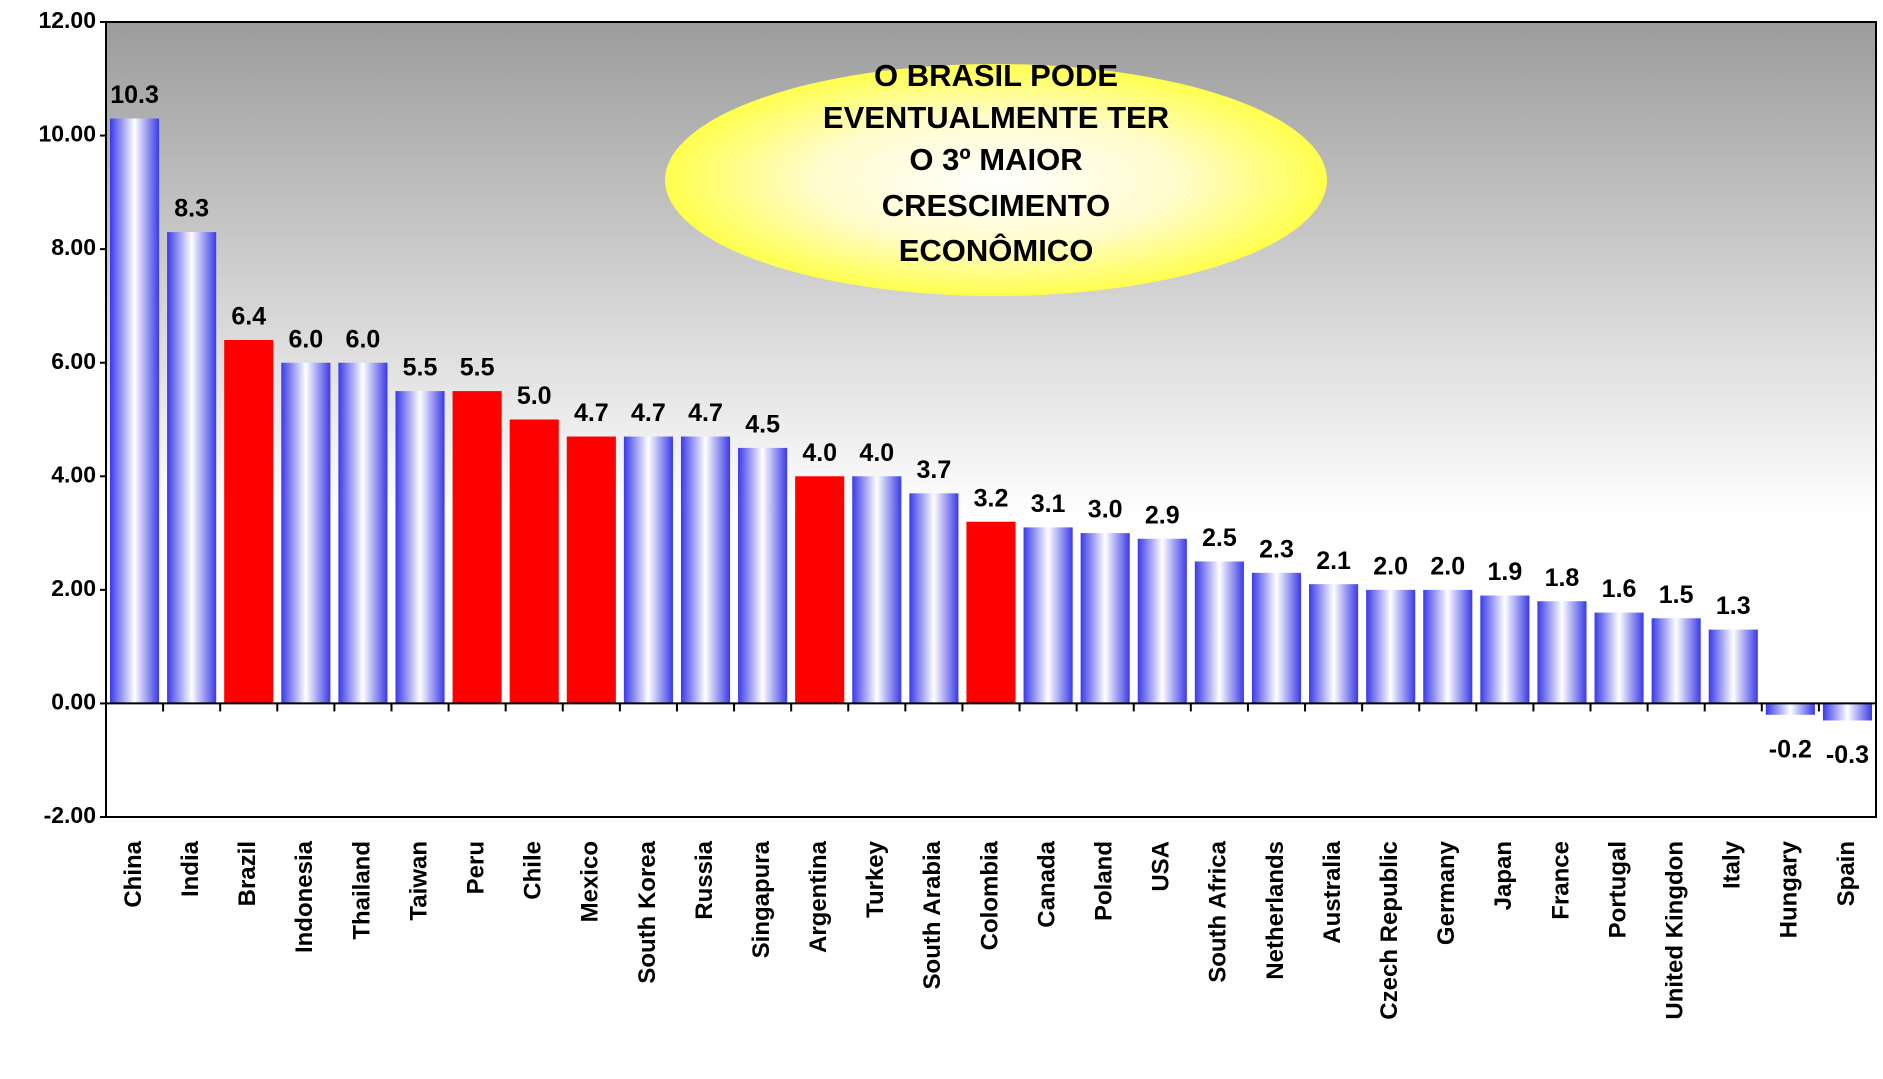 The width and height of the screenshot is (1883, 1079). What do you see at coordinates (67, 134) in the screenshot?
I see `y-tick-label: 10.00` at bounding box center [67, 134].